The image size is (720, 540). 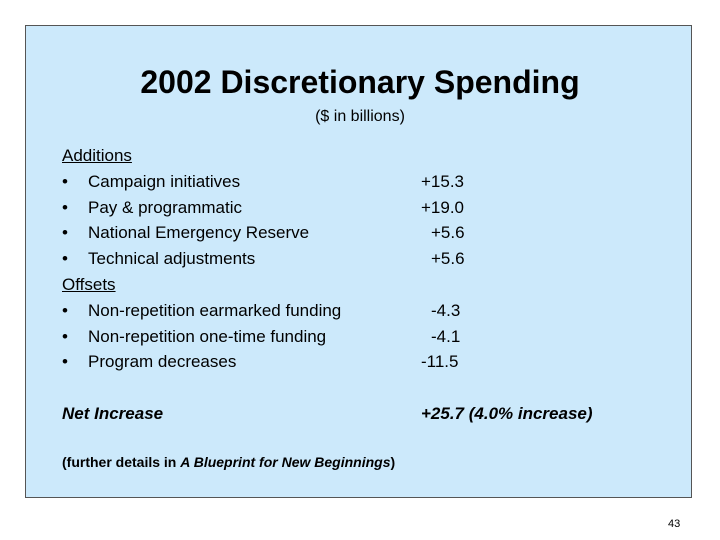 I want to click on item-label: Program decreases, so click(x=162, y=362).